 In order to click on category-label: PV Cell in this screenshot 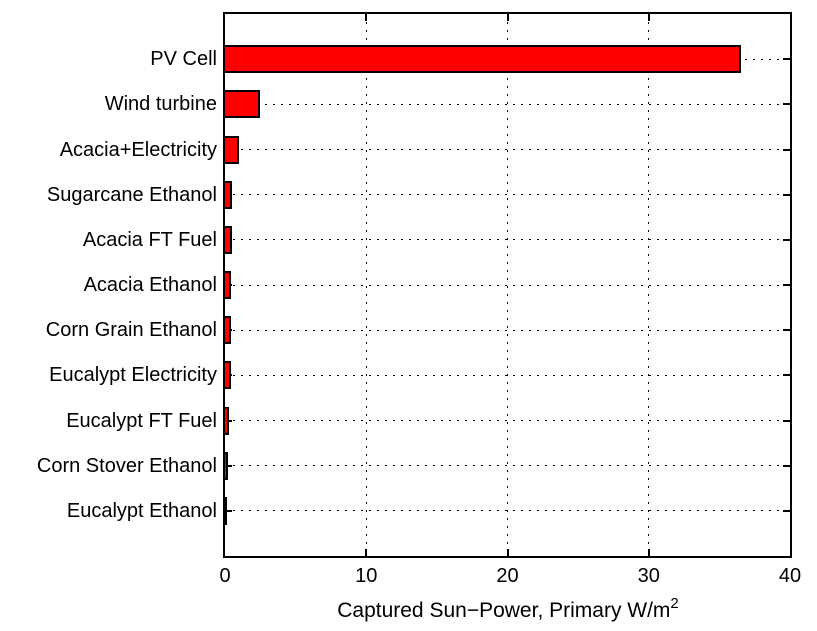, I will do `click(183, 59)`.